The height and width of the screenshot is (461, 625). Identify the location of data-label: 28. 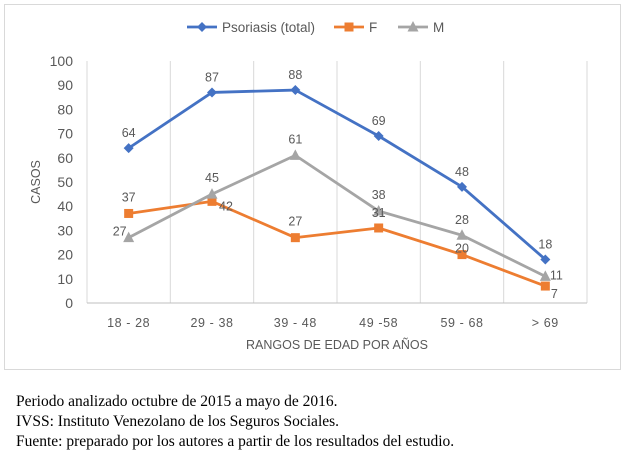
(462, 220).